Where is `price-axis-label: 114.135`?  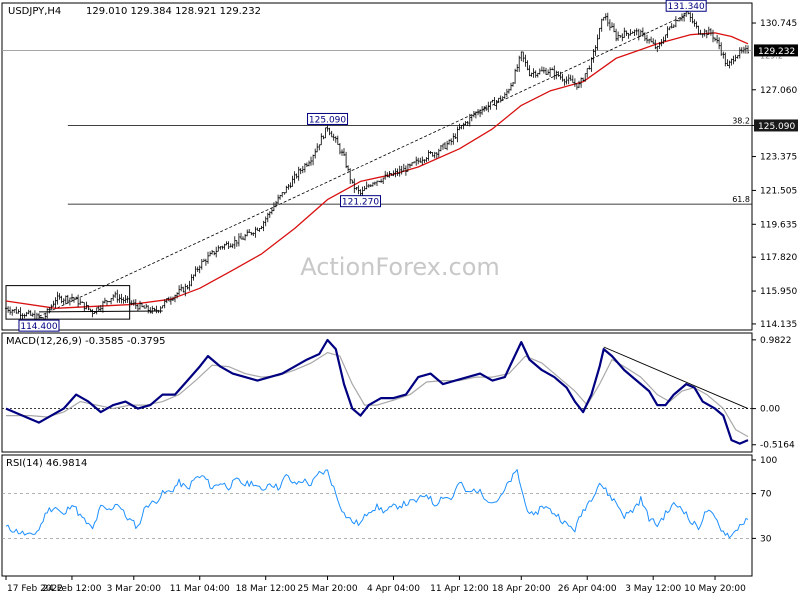
price-axis-label: 114.135 is located at coordinates (778, 325).